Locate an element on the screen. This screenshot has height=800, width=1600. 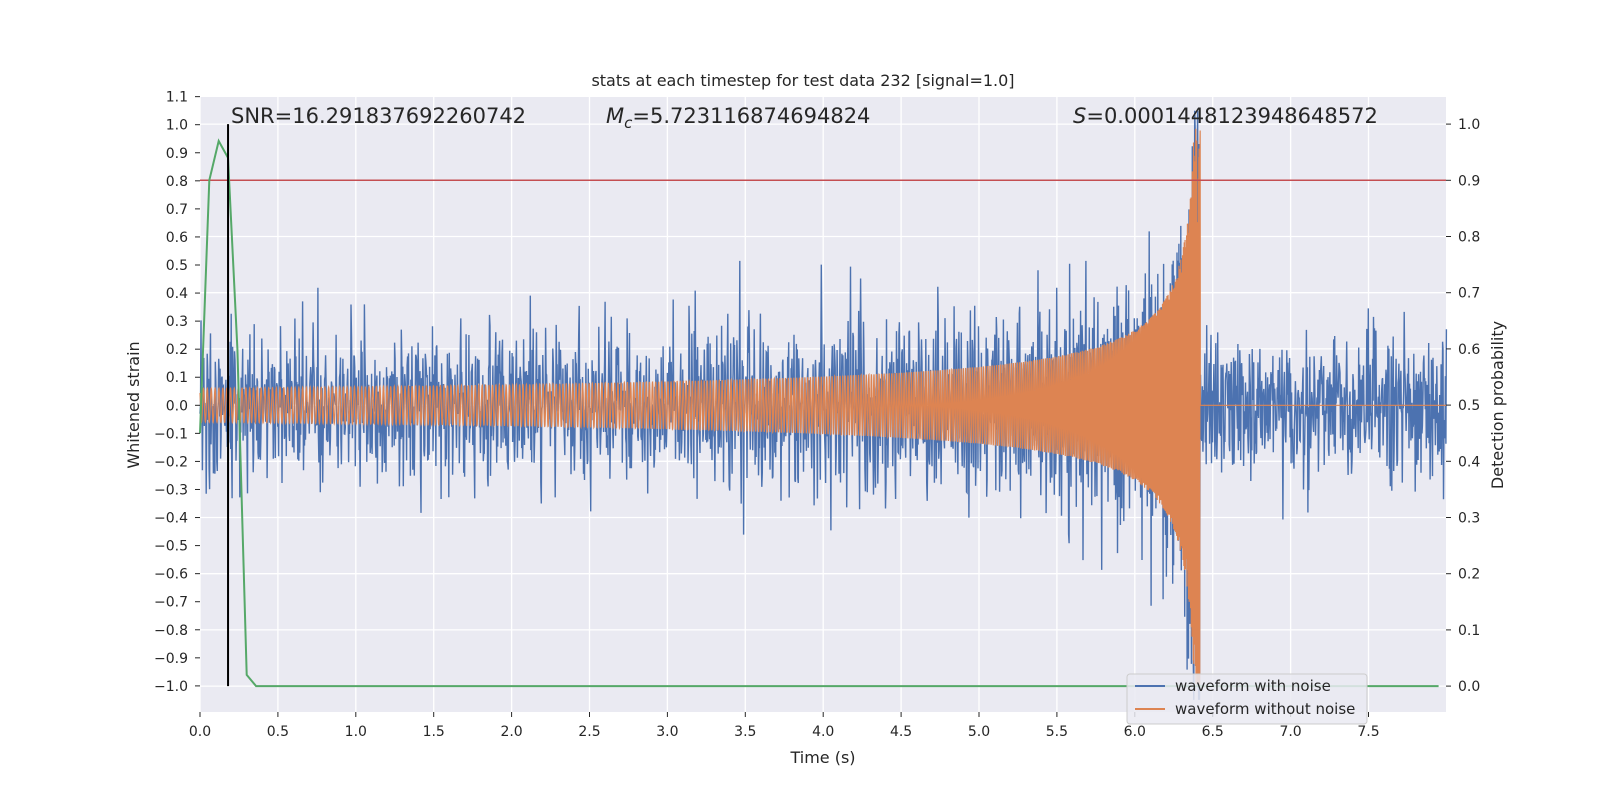
s-annotation: S=0.0001448123948648572 is located at coordinates (1225, 116).